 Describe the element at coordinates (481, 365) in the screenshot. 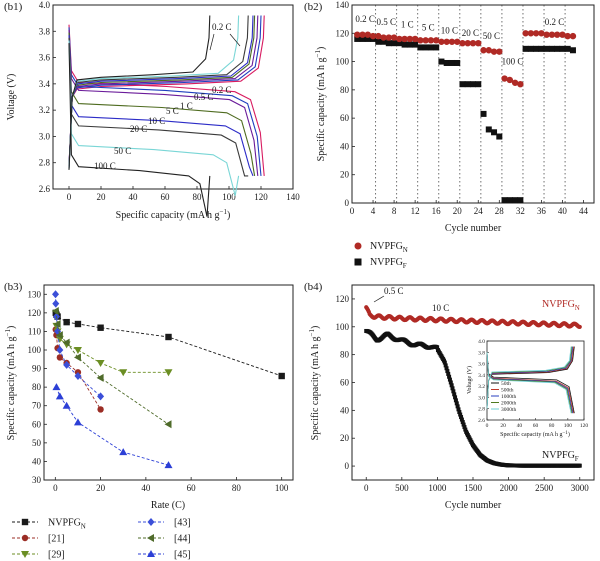

I see `inset-y-tick-label: 3.6` at that location.